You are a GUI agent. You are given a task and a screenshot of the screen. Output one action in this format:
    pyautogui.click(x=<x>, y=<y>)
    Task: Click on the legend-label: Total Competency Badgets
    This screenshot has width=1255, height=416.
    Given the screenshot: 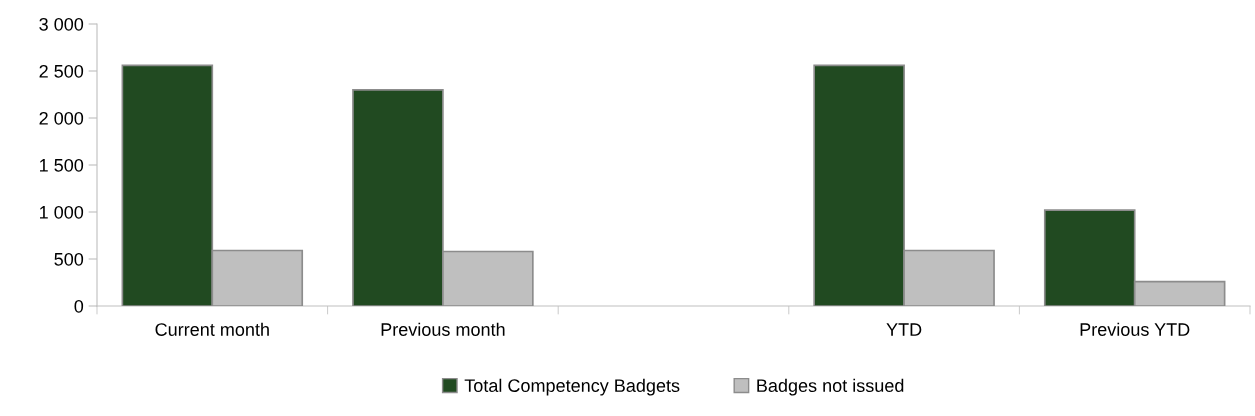 What is the action you would take?
    pyautogui.click(x=572, y=387)
    